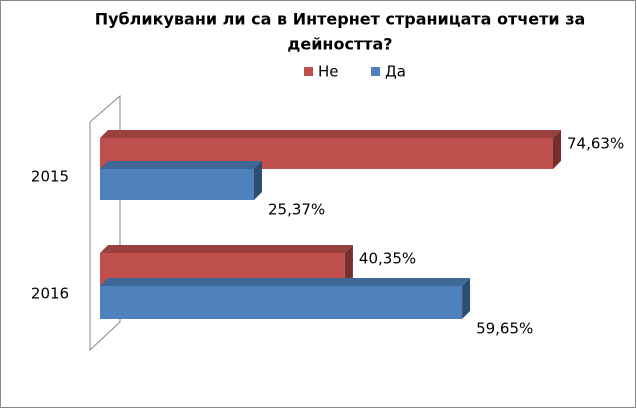 This screenshot has height=409, width=637. What do you see at coordinates (395, 72) in the screenshot?
I see `legend-label: Да` at bounding box center [395, 72].